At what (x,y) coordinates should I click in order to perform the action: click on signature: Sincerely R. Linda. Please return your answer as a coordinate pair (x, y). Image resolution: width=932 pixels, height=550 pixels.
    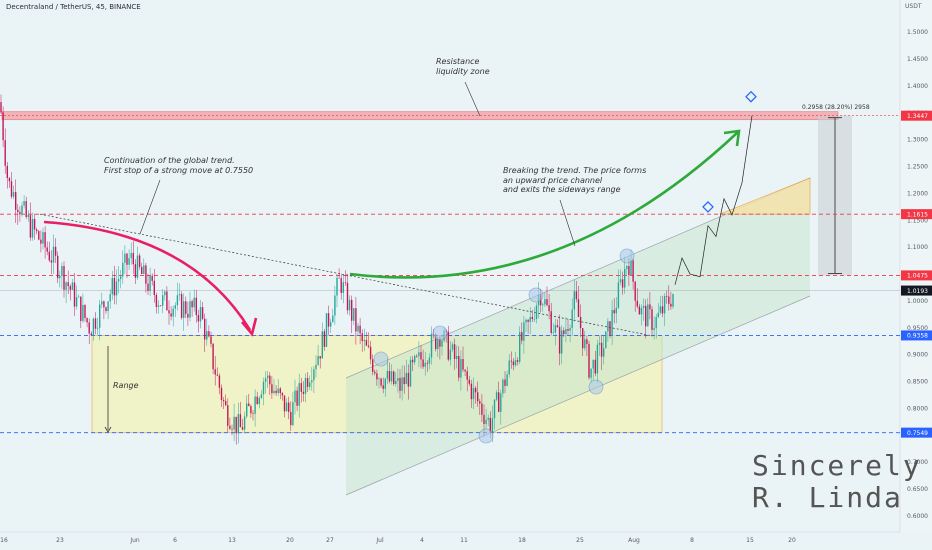
    Looking at the image, I should click on (837, 482).